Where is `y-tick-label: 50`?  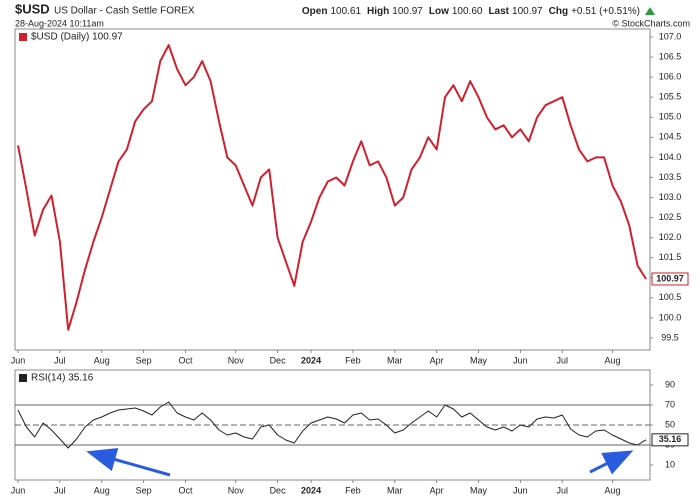
y-tick-label: 50 is located at coordinates (670, 424).